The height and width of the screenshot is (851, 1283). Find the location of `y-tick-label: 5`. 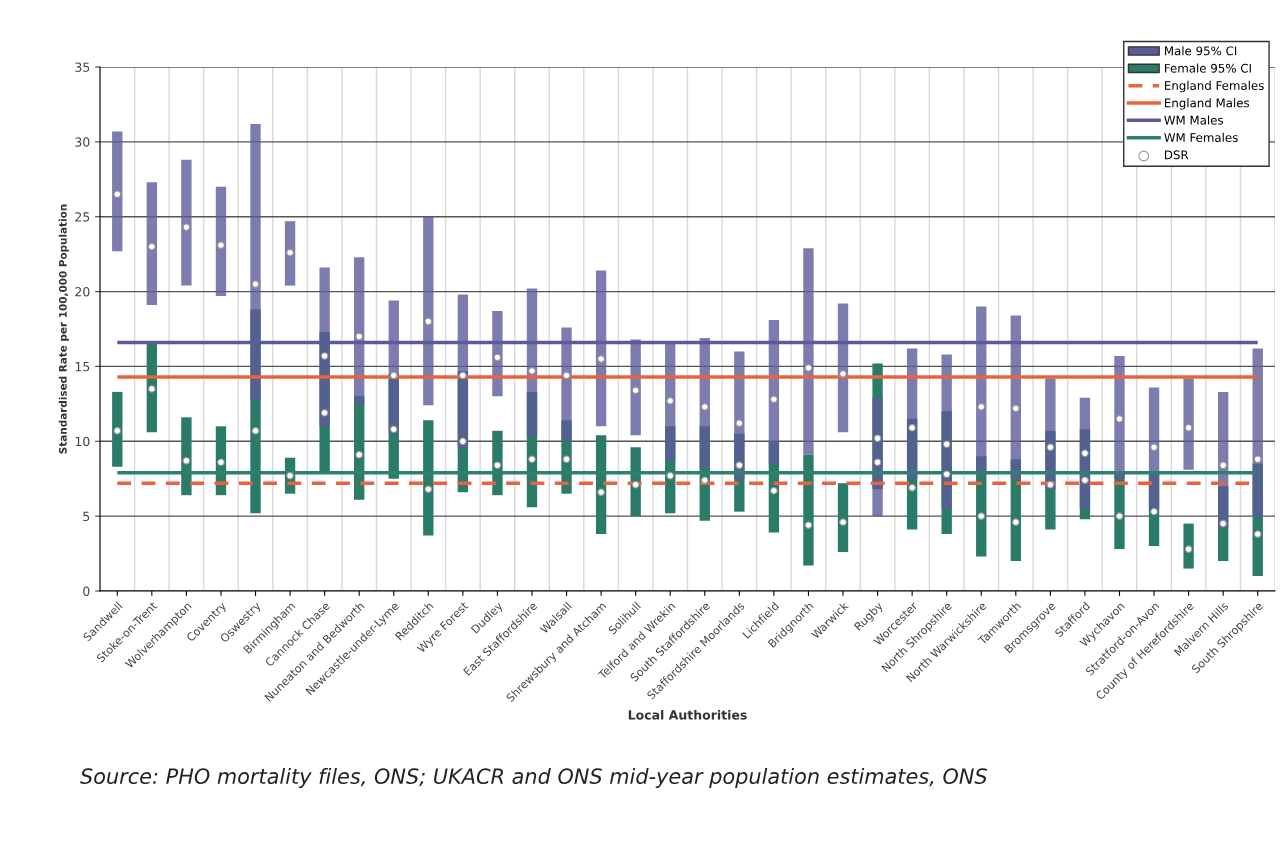

y-tick-label: 5 is located at coordinates (86, 516).